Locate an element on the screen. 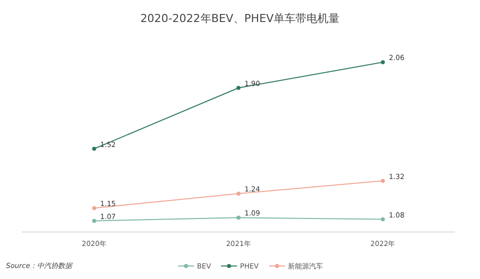 This screenshot has width=480, height=279. chart-title: 2020-2022年BEV、PHEV单车带电机量 is located at coordinates (240, 18).